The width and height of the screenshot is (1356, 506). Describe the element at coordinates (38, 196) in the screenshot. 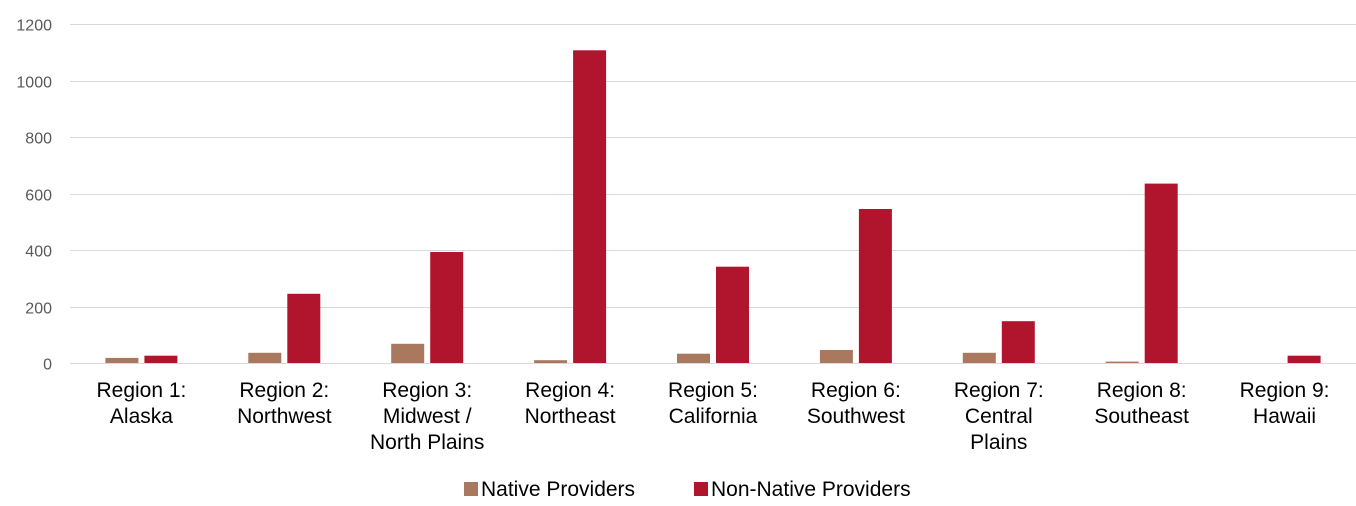

I see `y-tick-label: 600` at that location.